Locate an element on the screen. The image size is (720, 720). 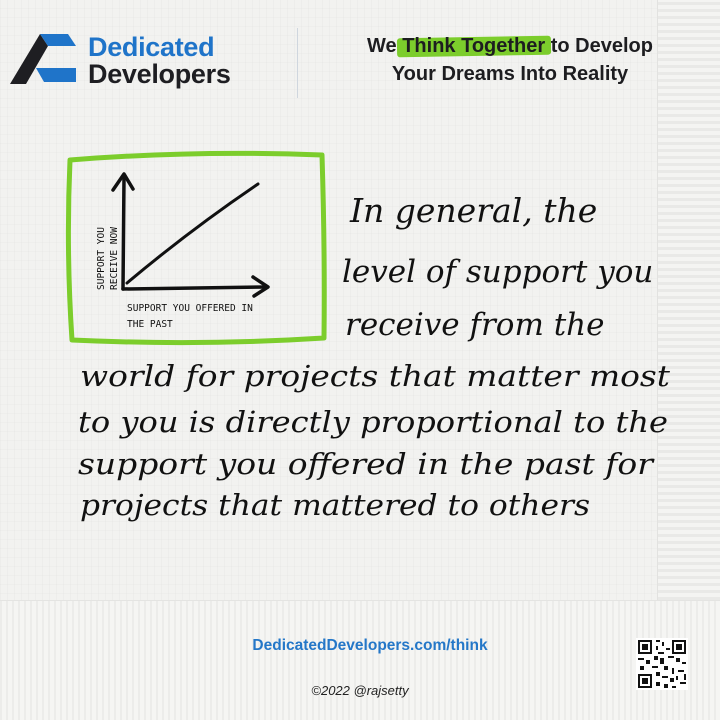
sketch-y-label: SUPPORT YOU RECEIVE NOW is located at coordinates (108, 258).